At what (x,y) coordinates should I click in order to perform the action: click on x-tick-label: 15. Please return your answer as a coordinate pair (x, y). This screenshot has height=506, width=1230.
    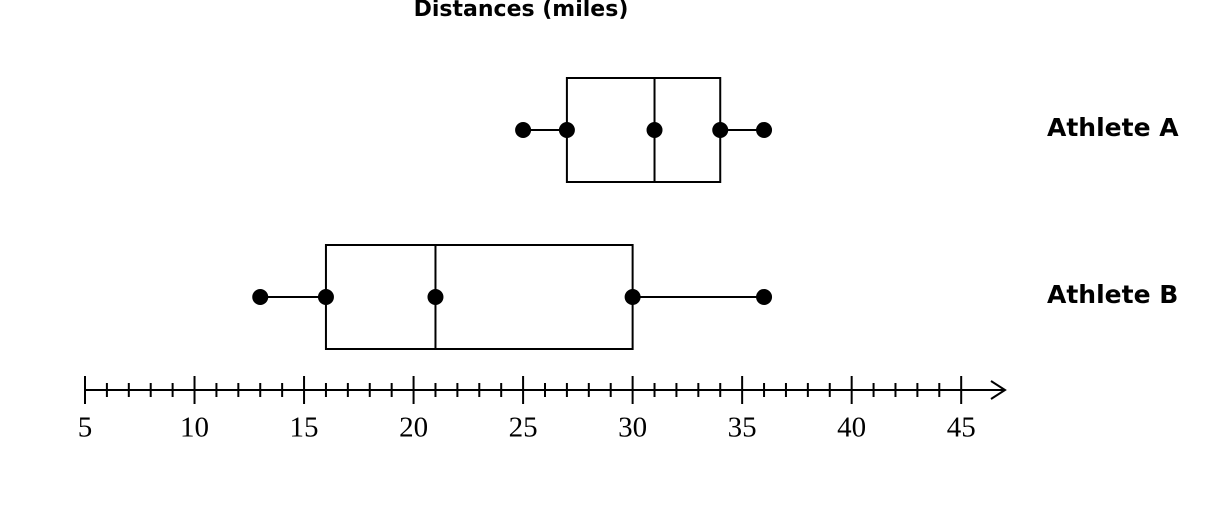
    Looking at the image, I should click on (304, 428).